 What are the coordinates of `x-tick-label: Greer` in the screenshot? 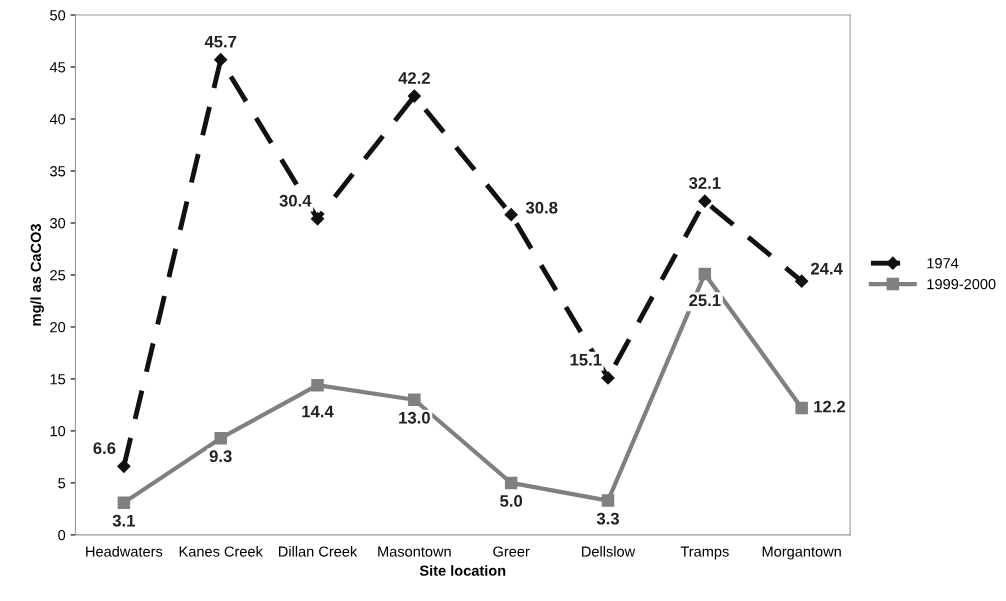 It's located at (511, 551).